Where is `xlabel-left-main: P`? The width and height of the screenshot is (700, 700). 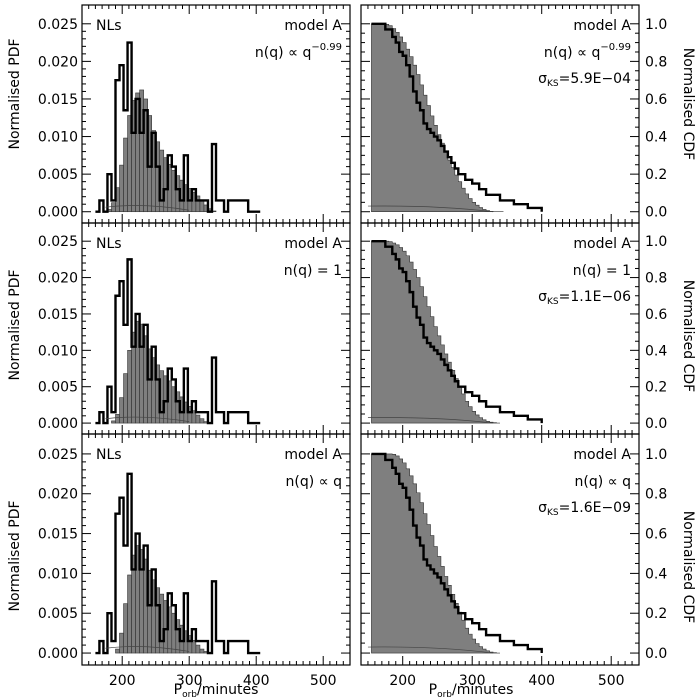
xlabel-left-main: P is located at coordinates (178, 690).